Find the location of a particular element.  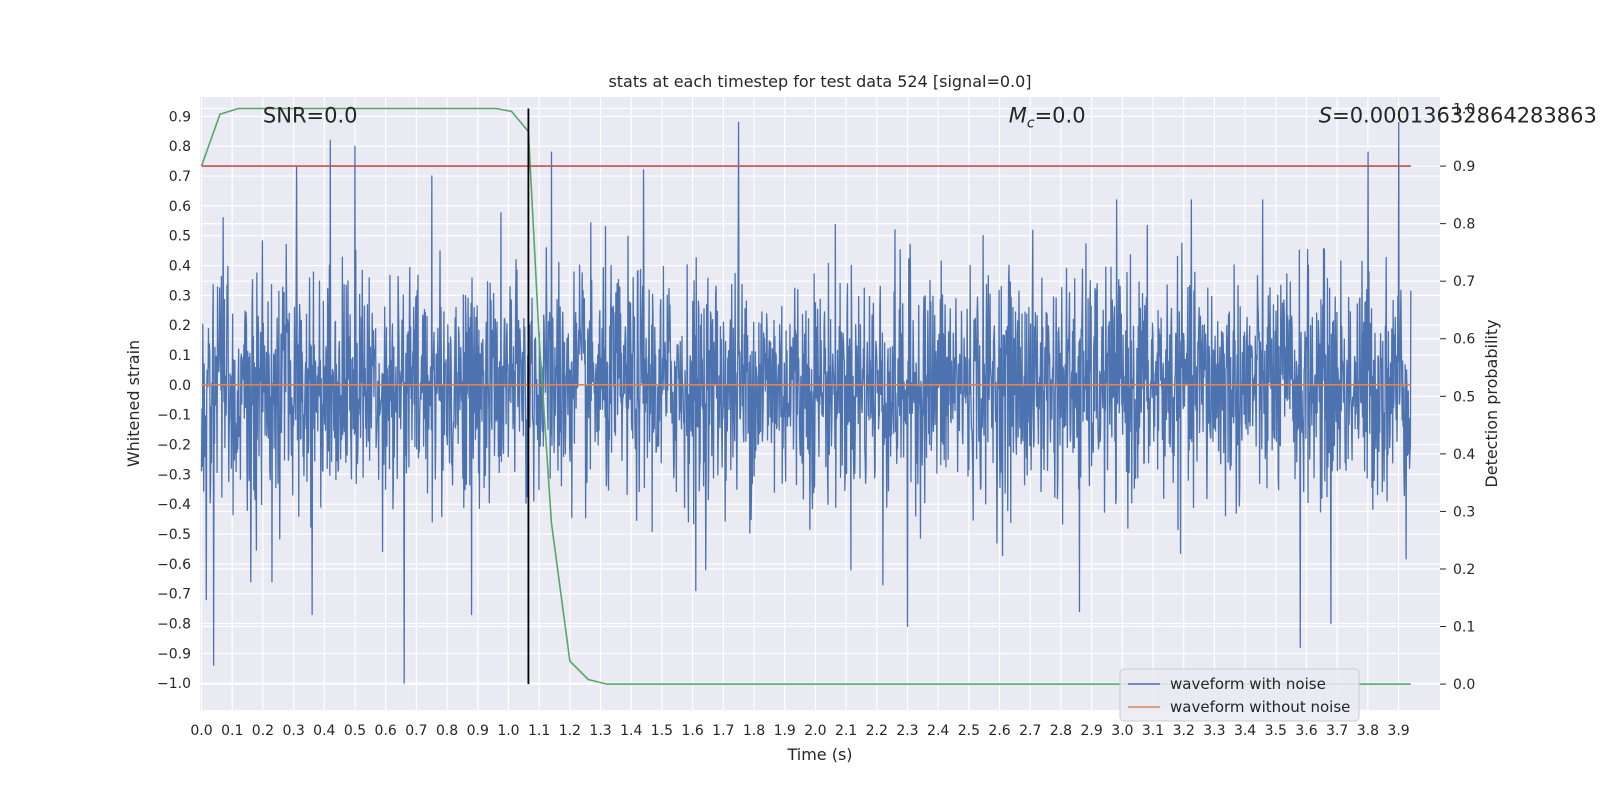

snr-annotation: SNR=0.0 is located at coordinates (310, 115).